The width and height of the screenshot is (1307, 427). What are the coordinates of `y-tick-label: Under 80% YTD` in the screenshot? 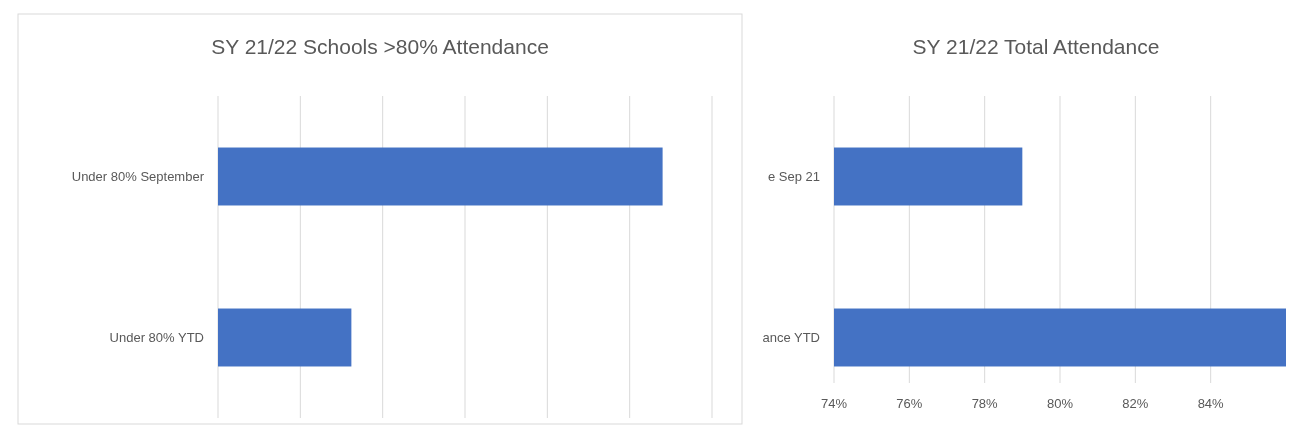 It's located at (156, 338).